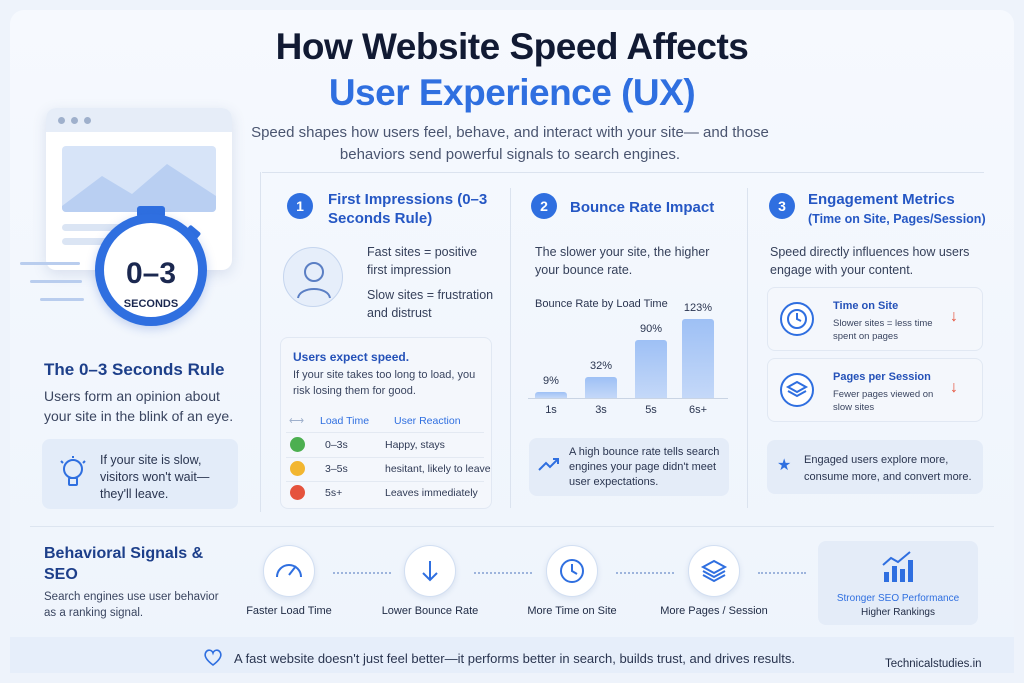 Image resolution: width=1024 pixels, height=683 pixels. What do you see at coordinates (572, 611) in the screenshot?
I see `flow-step-label: More Time on Site` at bounding box center [572, 611].